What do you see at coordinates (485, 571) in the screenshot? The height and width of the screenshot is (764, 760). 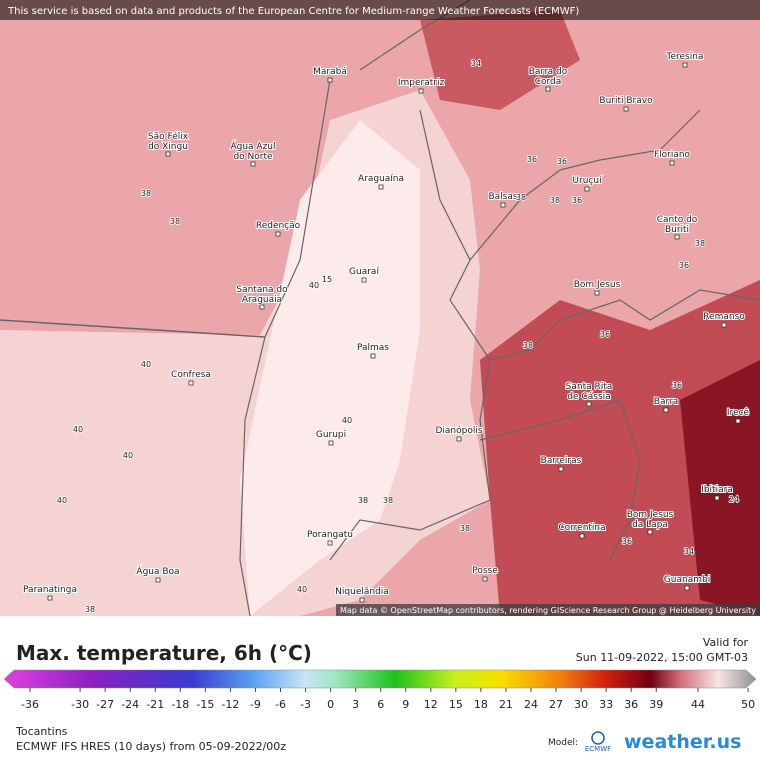 I see `city-label: Posse` at bounding box center [485, 571].